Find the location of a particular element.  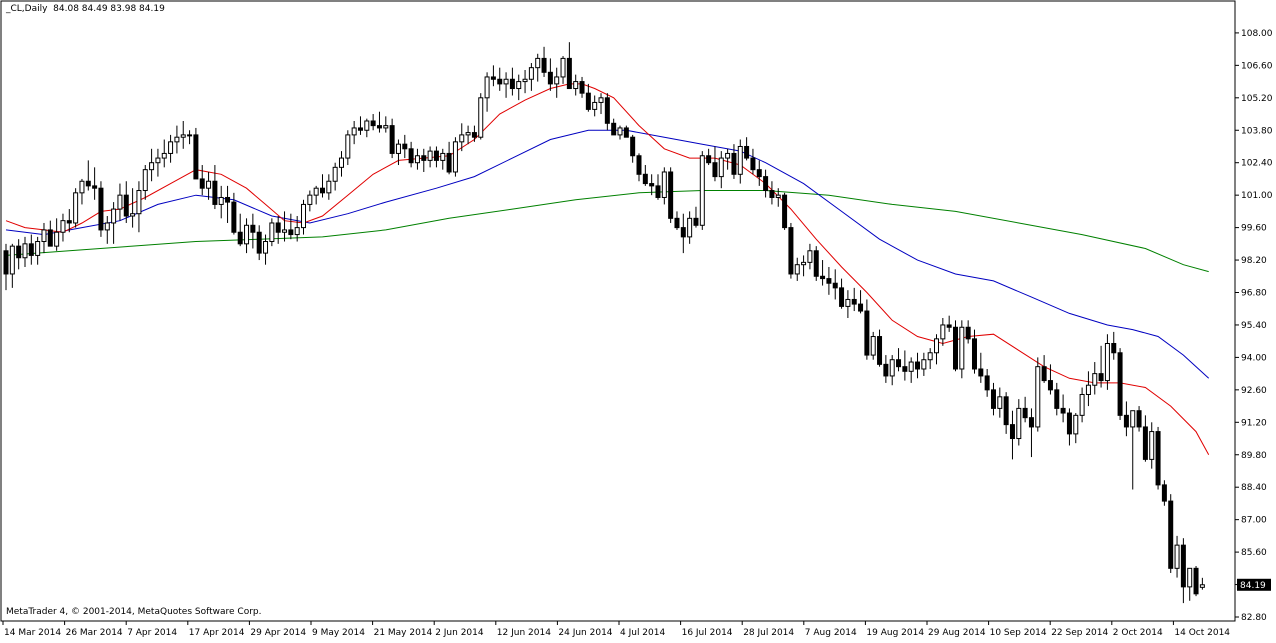

x-tick-label: 28 Jul 2014 is located at coordinates (768, 633).